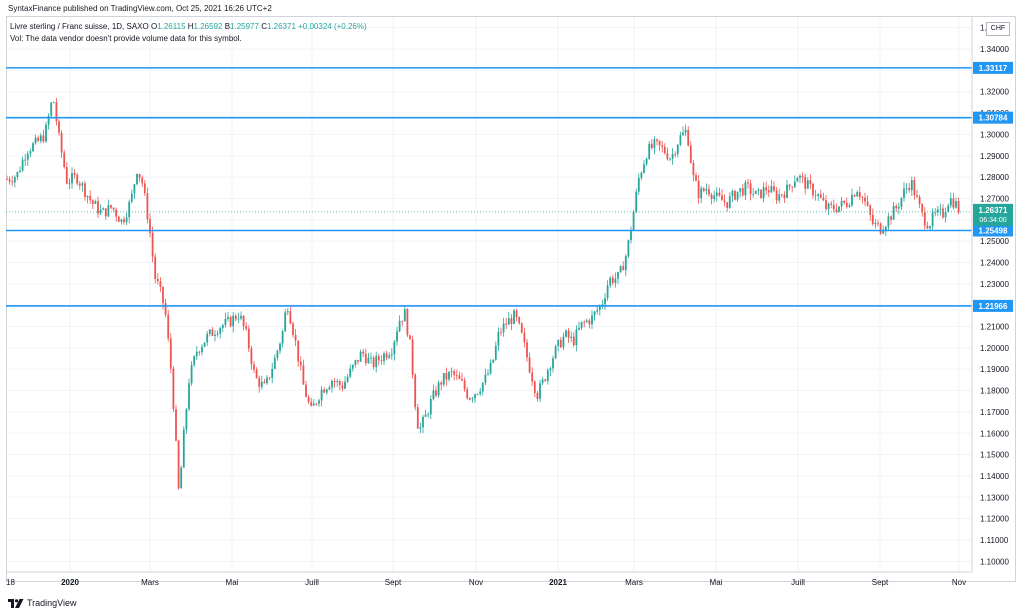 This screenshot has width=1024, height=615. What do you see at coordinates (476, 582) in the screenshot?
I see `time-tick-label: Nov` at bounding box center [476, 582].